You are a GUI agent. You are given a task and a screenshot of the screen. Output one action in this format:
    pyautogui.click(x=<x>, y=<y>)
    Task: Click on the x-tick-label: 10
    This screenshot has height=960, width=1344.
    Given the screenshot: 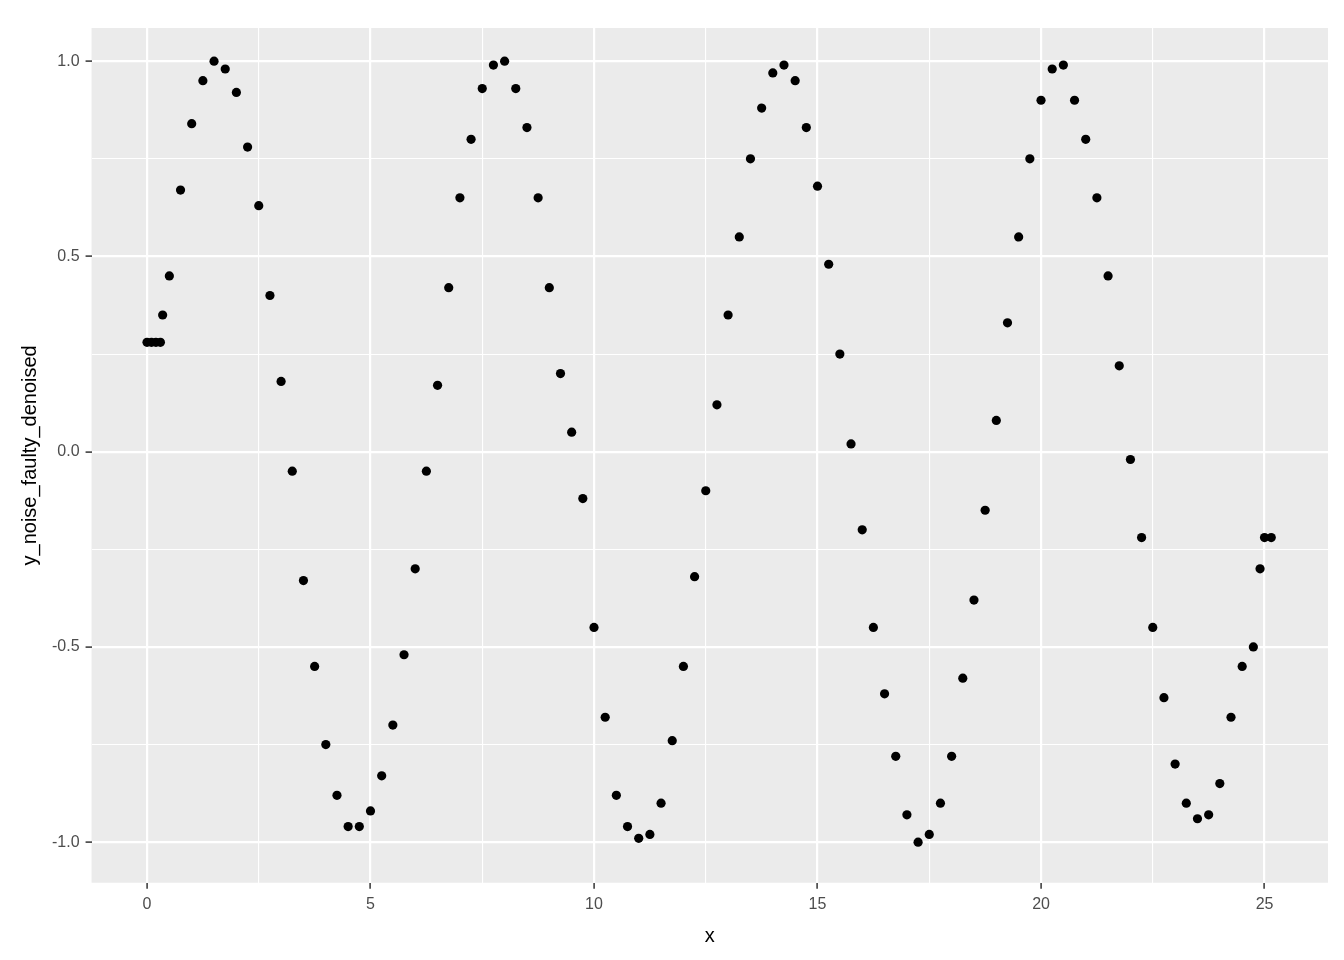 What is the action you would take?
    pyautogui.click(x=594, y=903)
    